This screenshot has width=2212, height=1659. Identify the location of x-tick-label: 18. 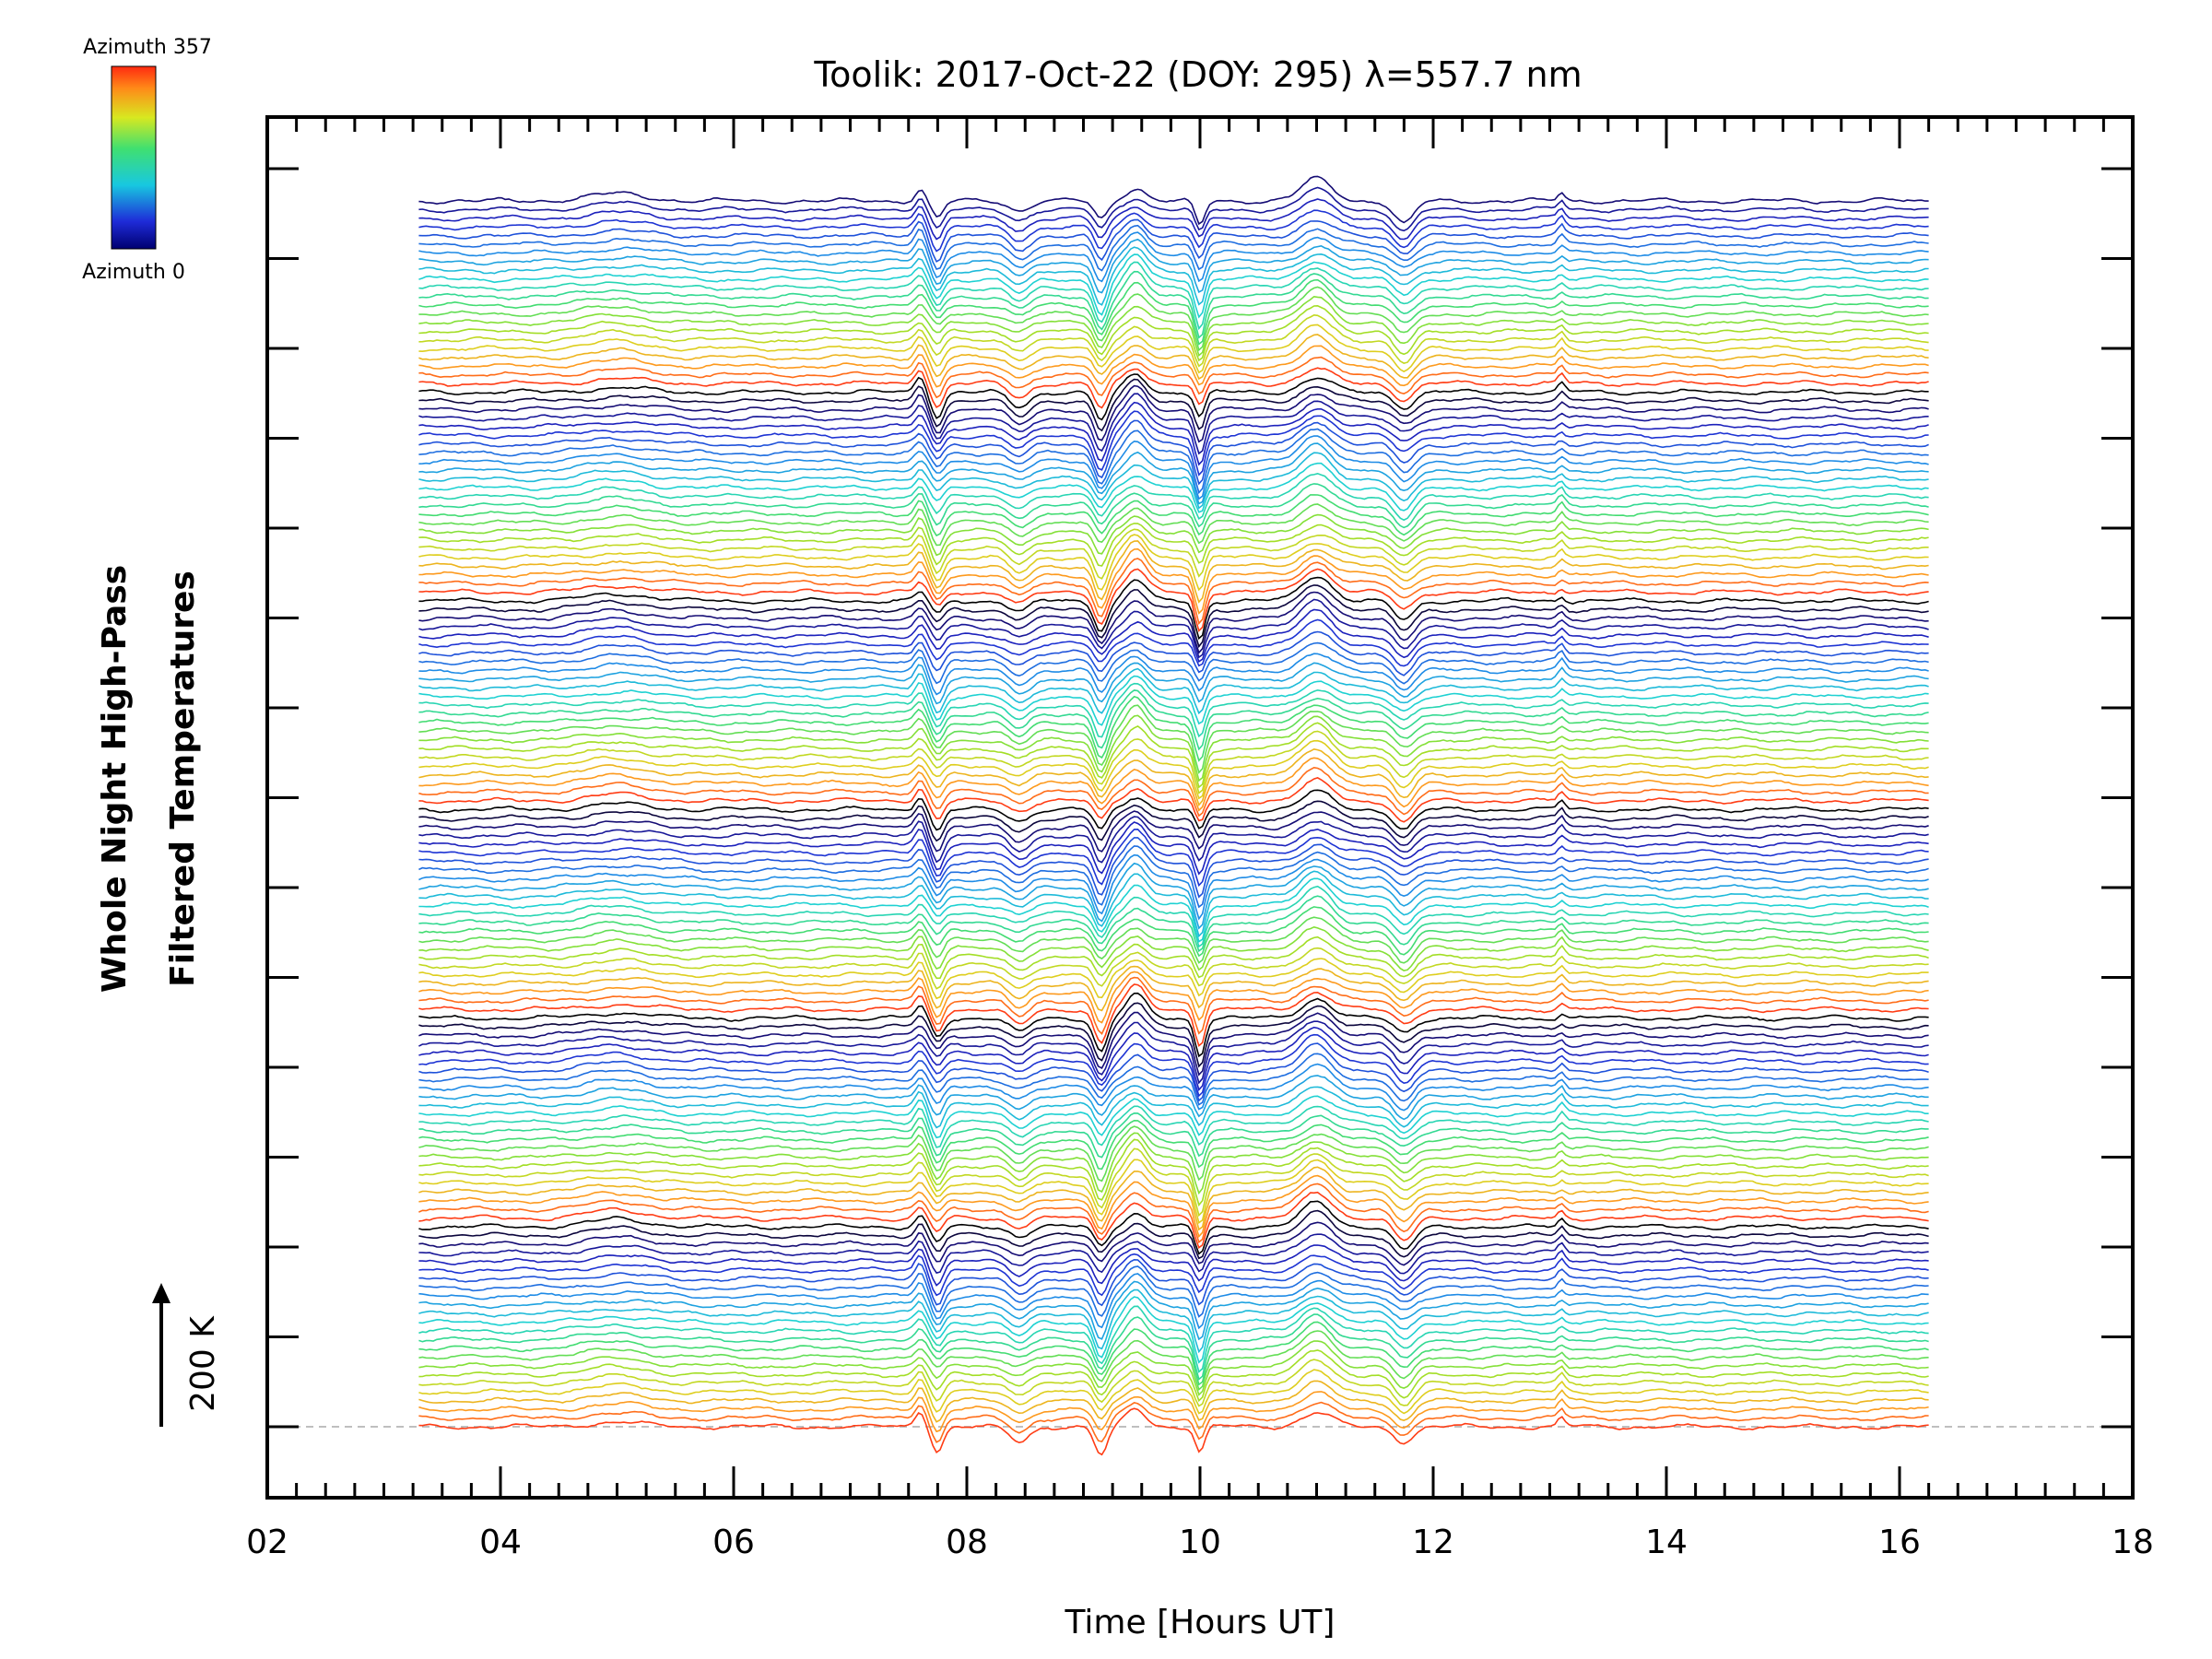
(2133, 1542).